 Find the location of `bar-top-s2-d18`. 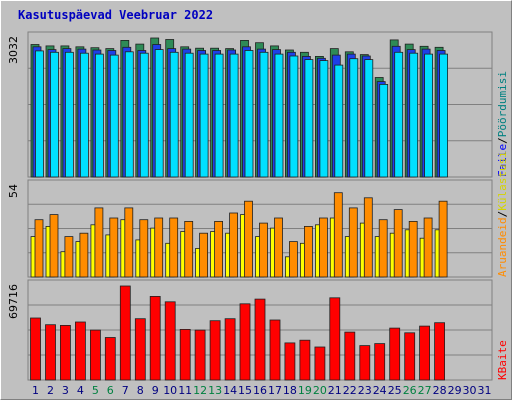

bar-top-s2-d18 is located at coordinates (294, 116).